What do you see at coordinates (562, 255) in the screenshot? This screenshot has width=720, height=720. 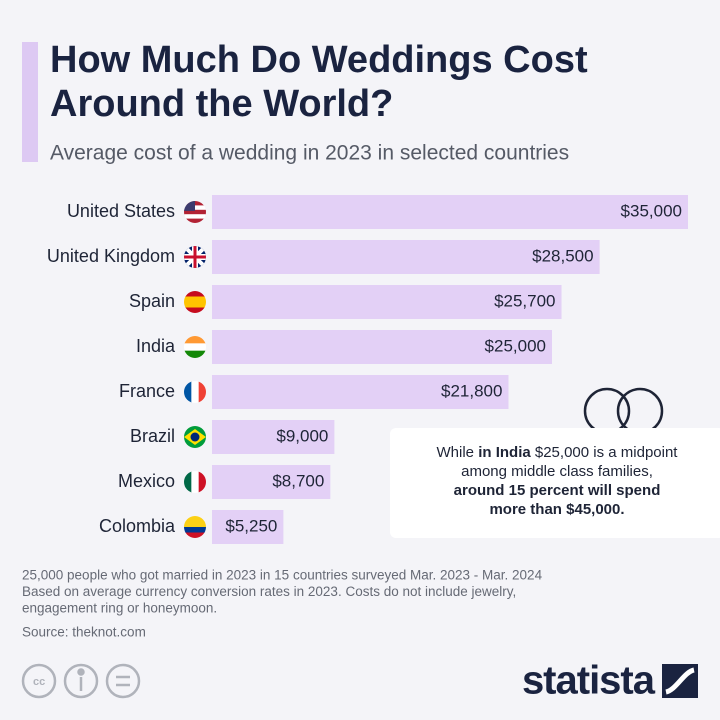 I see `value-label: $28,500` at bounding box center [562, 255].